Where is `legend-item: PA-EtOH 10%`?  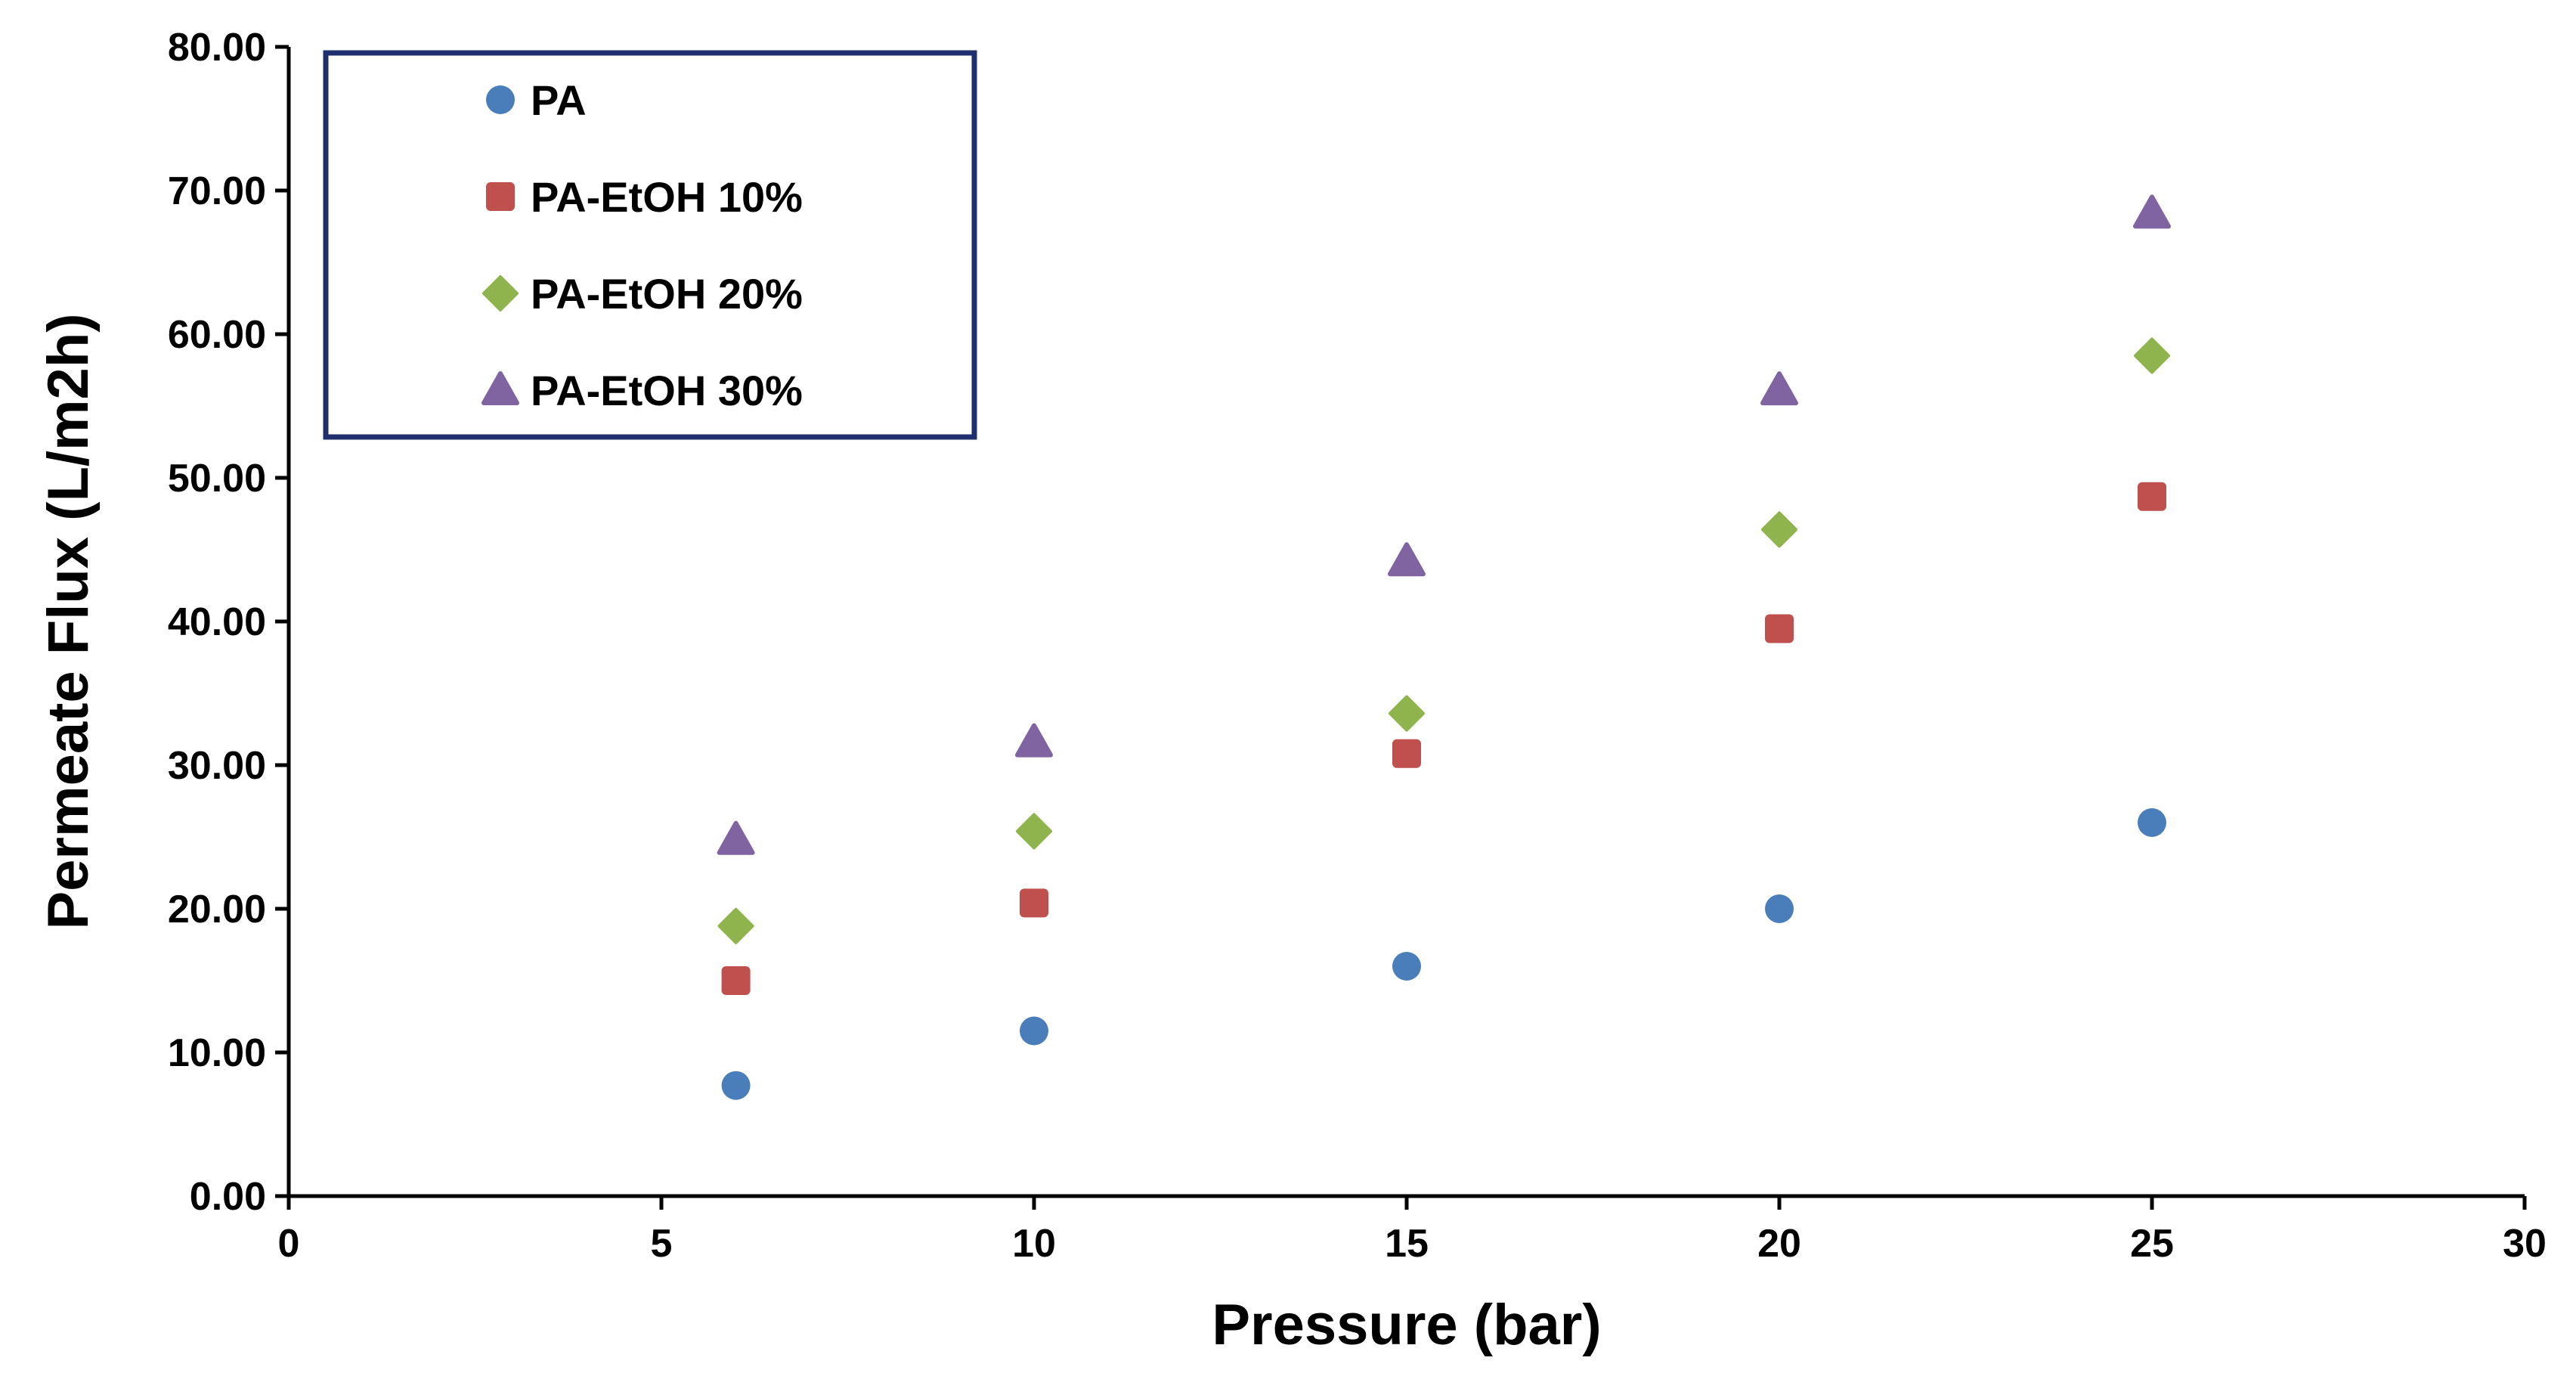
legend-item: PA-EtOH 10% is located at coordinates (644, 197).